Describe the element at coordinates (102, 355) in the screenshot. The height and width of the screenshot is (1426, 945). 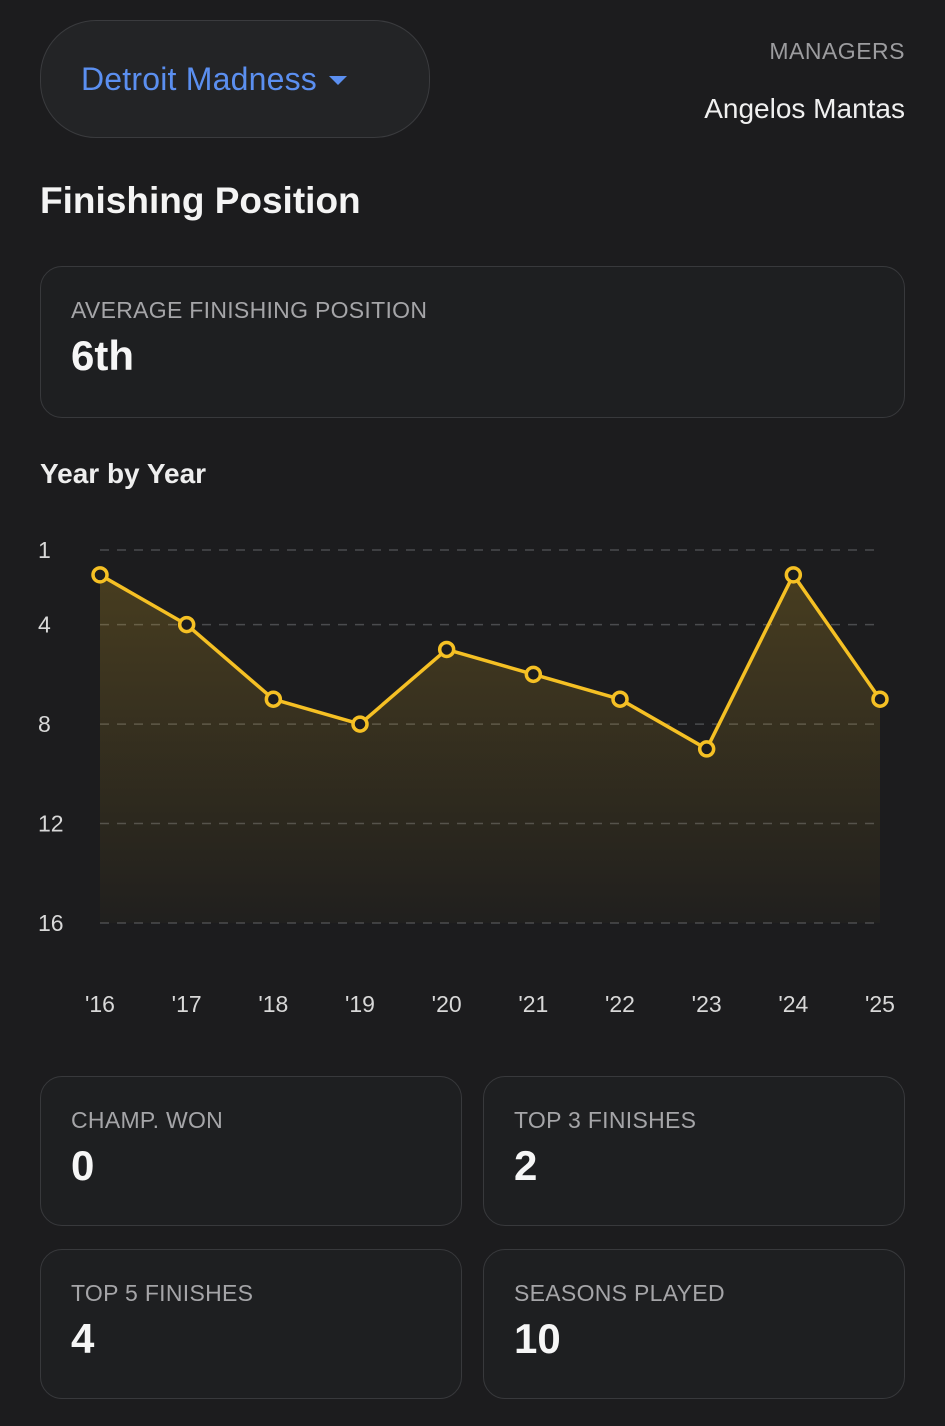
I see `average-position-value: 6th` at that location.